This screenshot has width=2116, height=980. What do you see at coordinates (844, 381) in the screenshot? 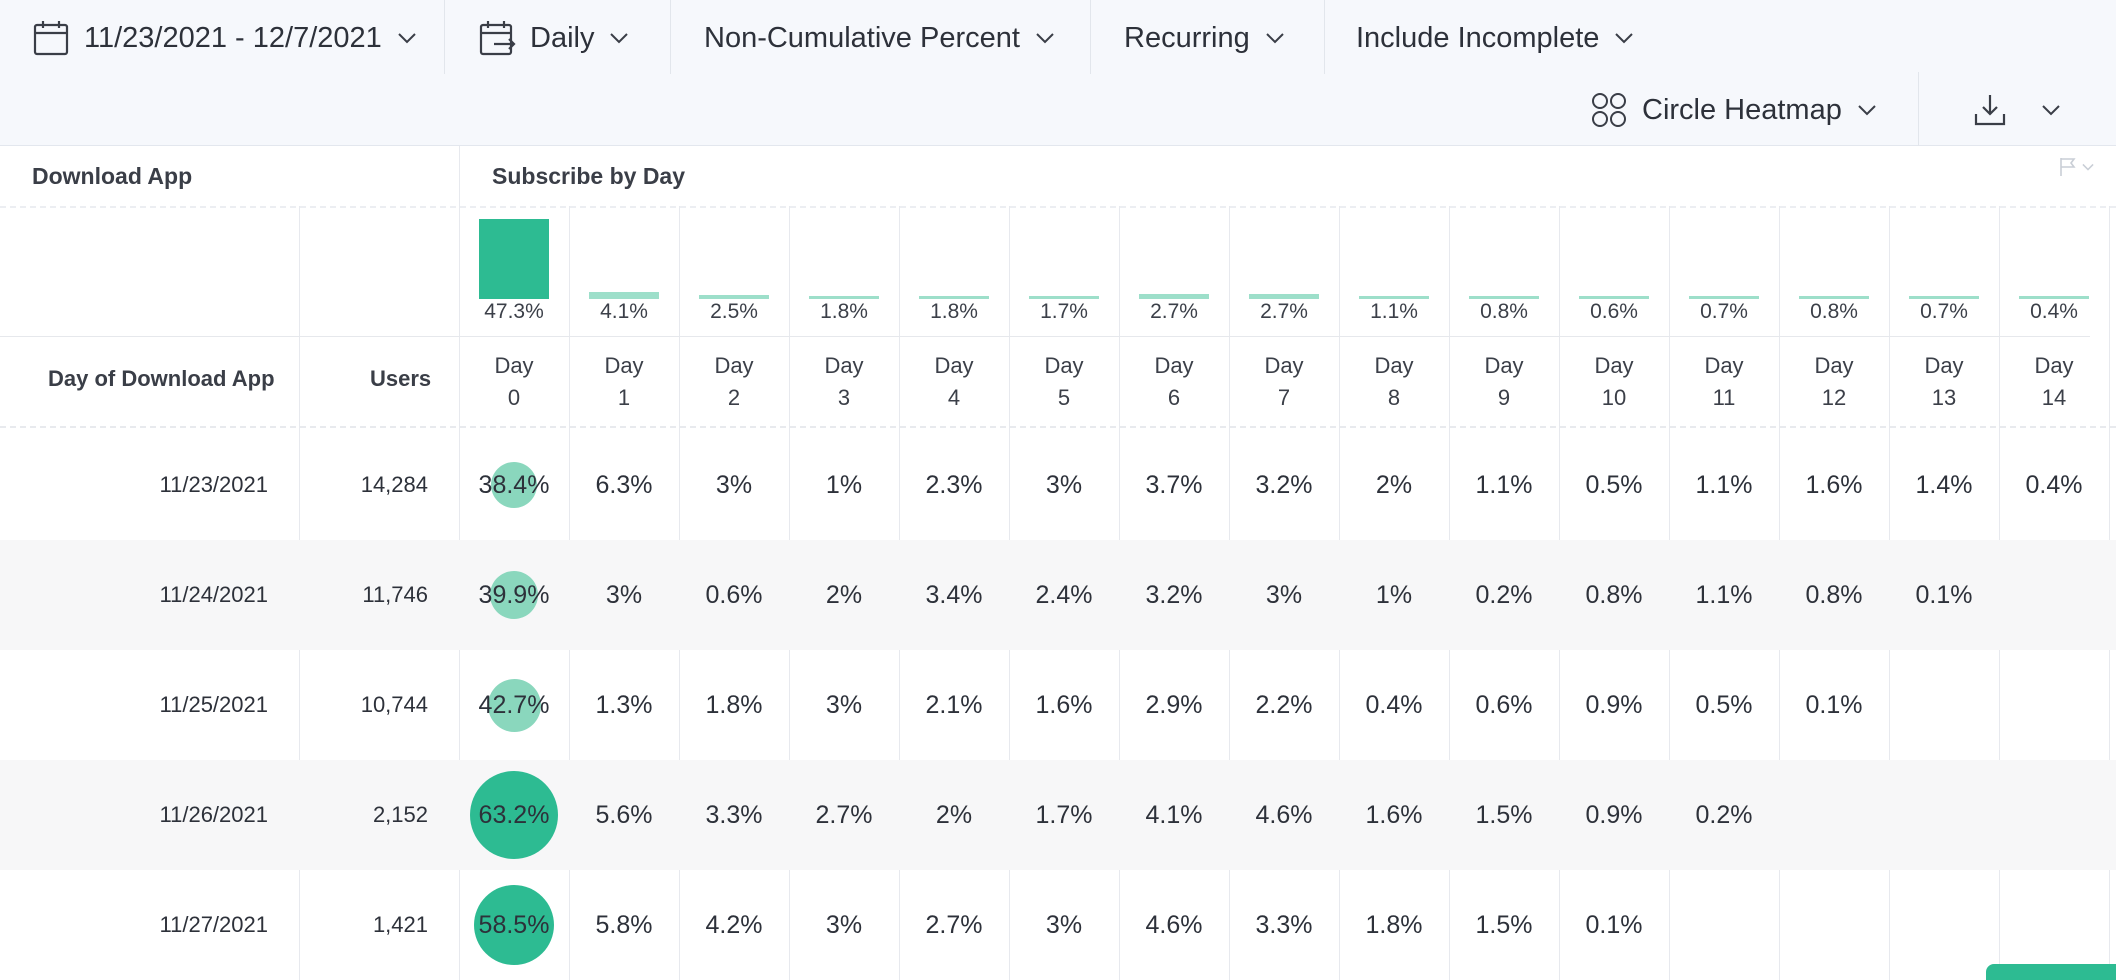
I see `day-column-header: Day 3` at bounding box center [844, 381].